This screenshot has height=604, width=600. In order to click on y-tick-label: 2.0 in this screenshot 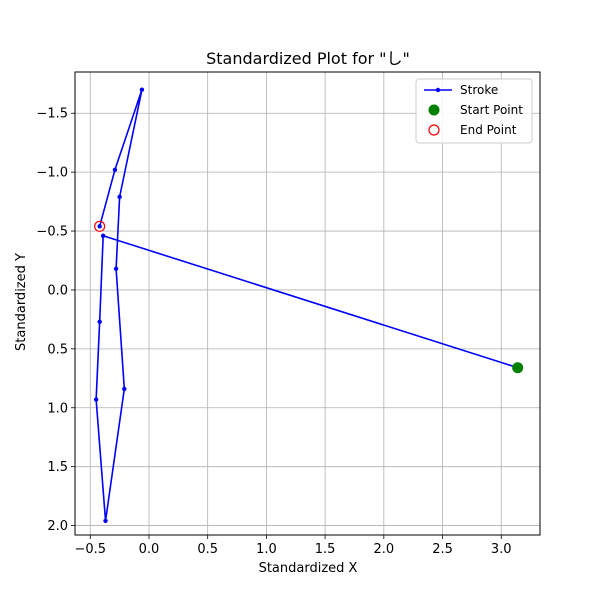, I will do `click(57, 526)`.